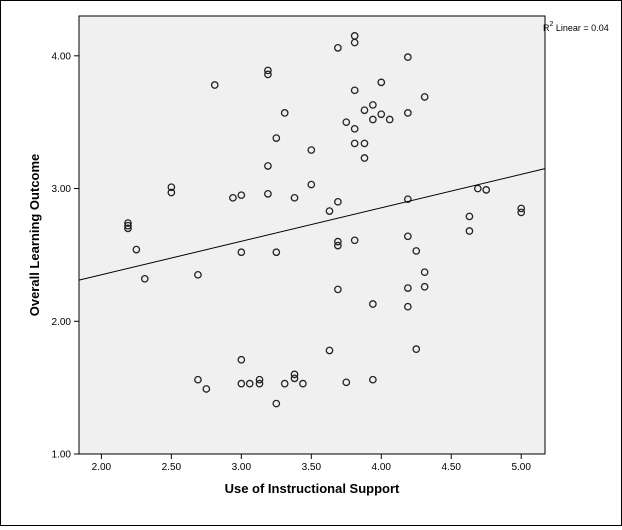 The height and width of the screenshot is (530, 622). Describe the element at coordinates (521, 467) in the screenshot. I see `x-tick-label: 5.00` at that location.